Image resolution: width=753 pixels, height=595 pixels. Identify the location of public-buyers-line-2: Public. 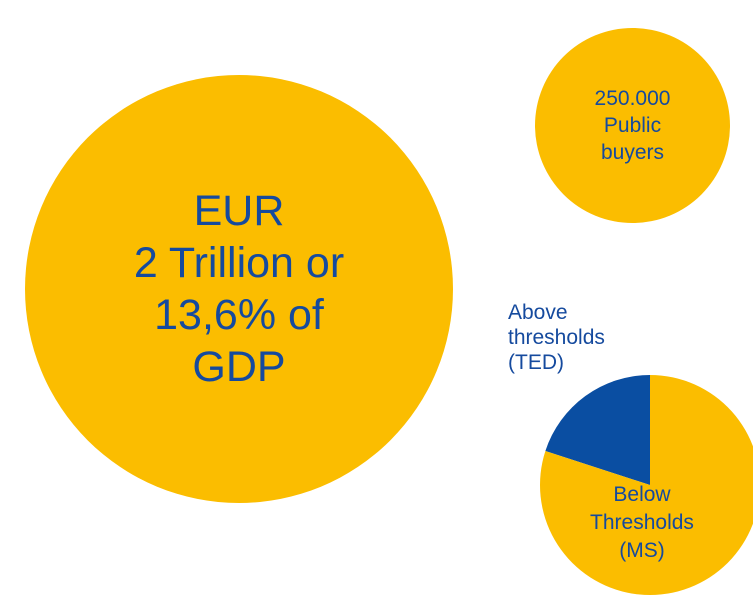
(632, 125).